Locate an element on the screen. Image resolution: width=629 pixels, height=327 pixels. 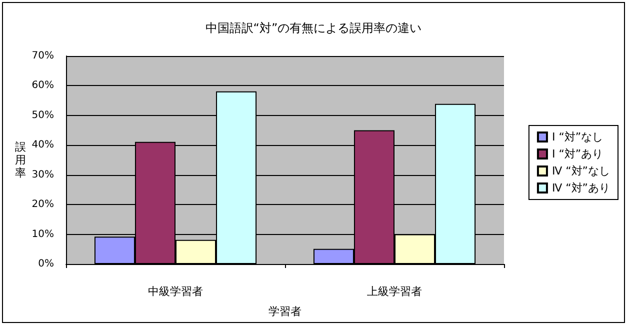
y-tick-label: 30% is located at coordinates (43, 174).